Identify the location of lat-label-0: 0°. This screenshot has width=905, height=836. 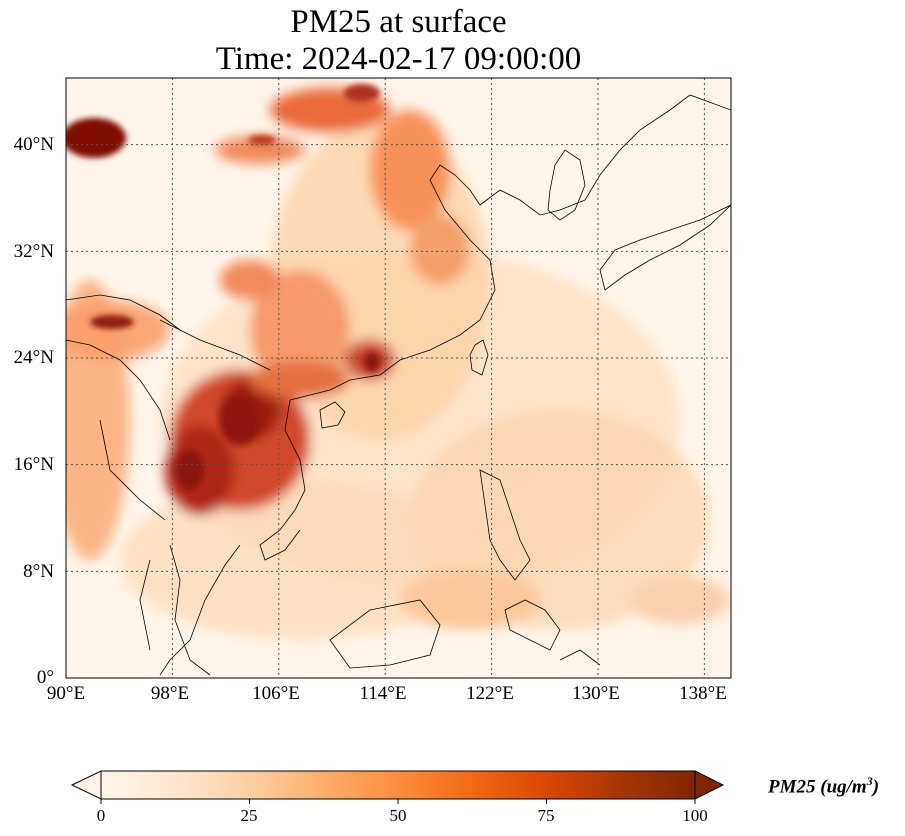
(45, 677).